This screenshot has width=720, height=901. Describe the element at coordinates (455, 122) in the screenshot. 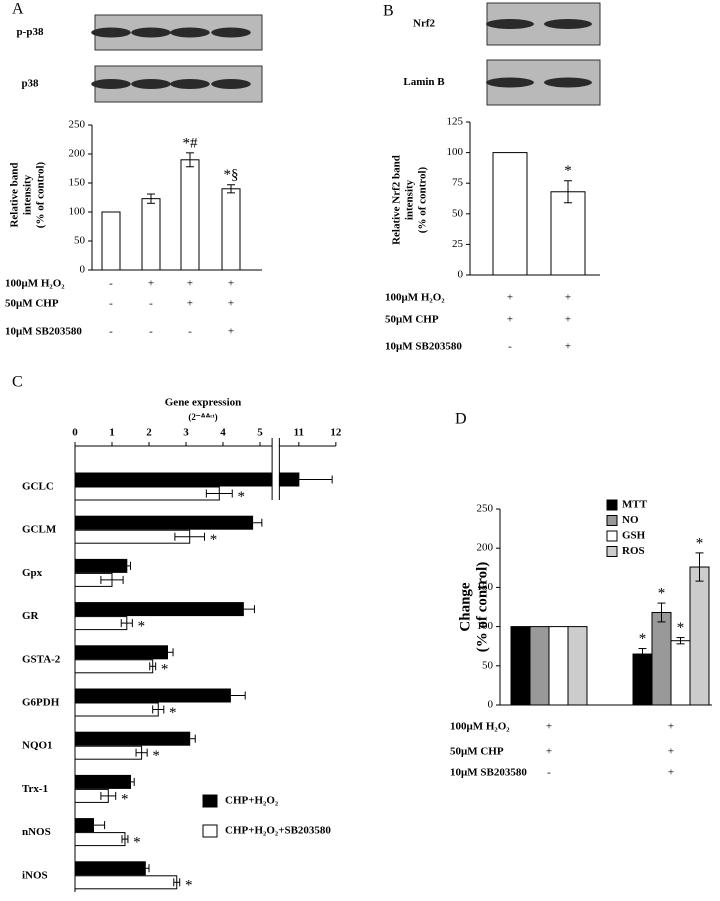

I see `y-tick-label: 125` at that location.